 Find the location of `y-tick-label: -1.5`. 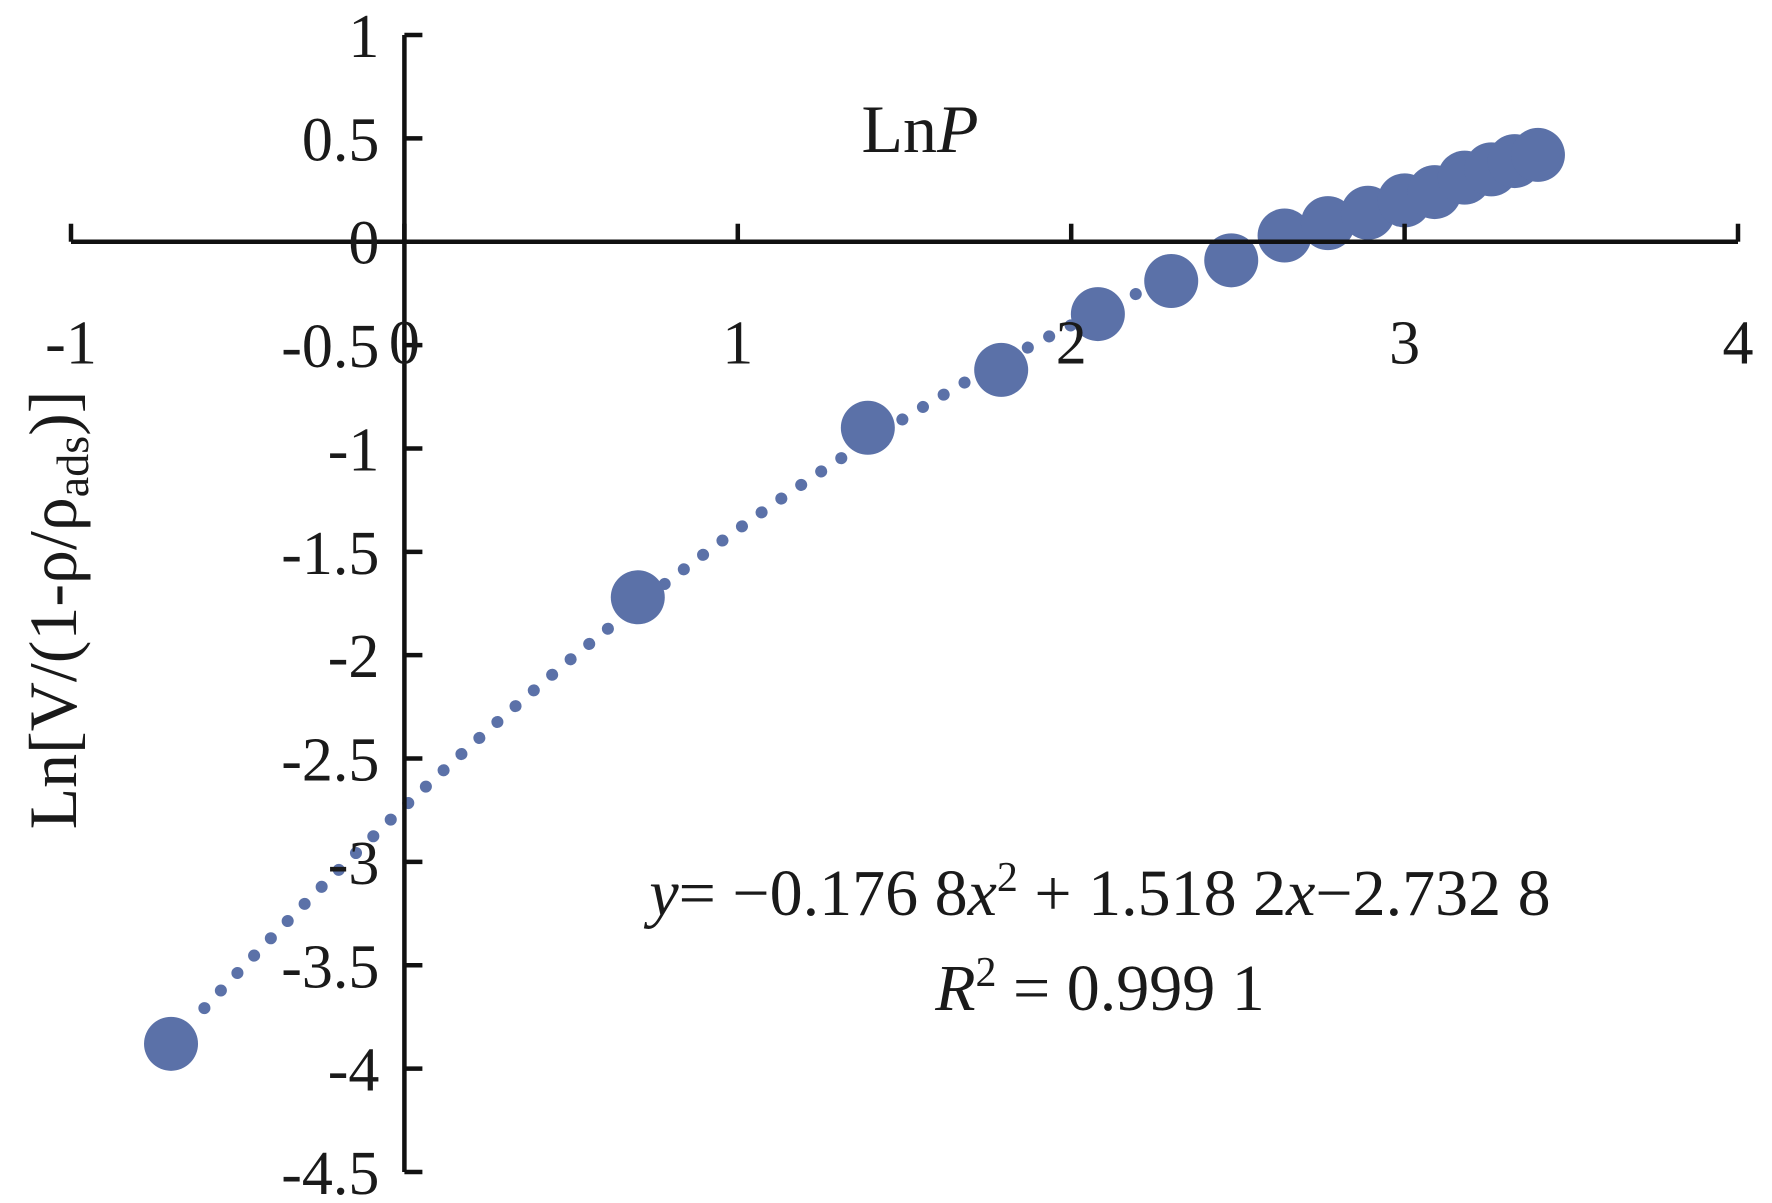

y-tick-label: -1.5 is located at coordinates (330, 554).